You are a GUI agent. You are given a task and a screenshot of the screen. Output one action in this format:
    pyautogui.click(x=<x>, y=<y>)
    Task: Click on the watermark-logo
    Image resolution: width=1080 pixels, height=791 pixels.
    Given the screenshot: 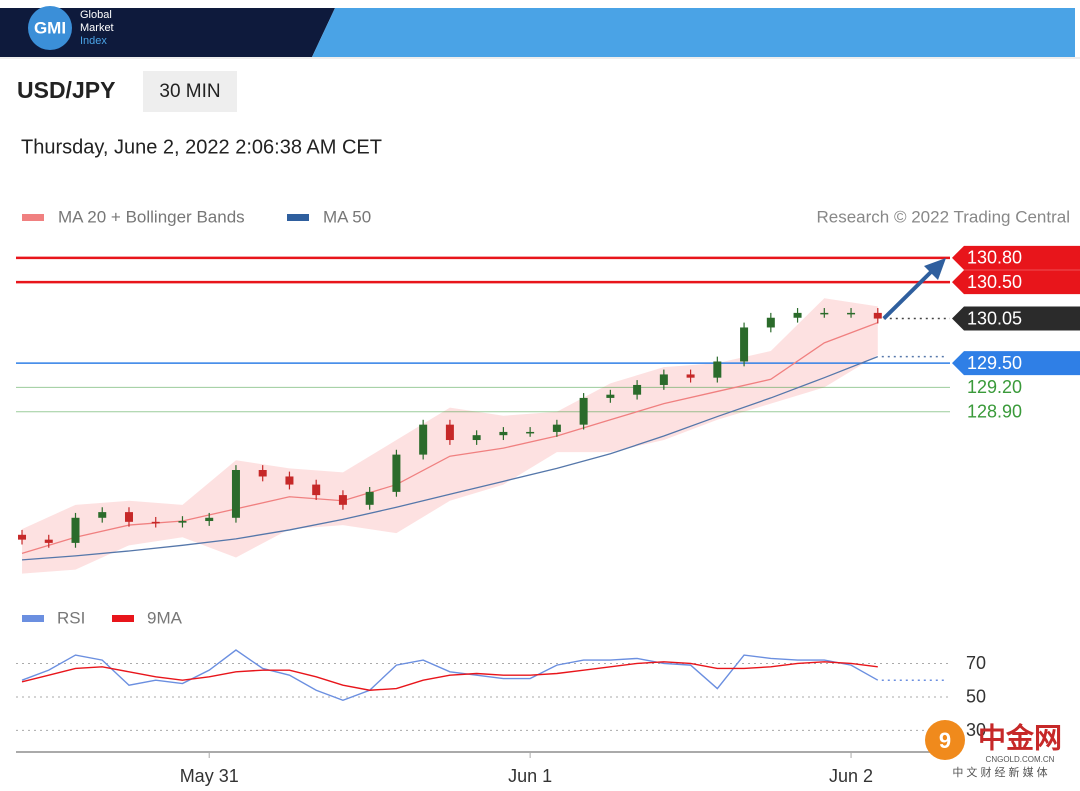 What is the action you would take?
    pyautogui.click(x=945, y=740)
    